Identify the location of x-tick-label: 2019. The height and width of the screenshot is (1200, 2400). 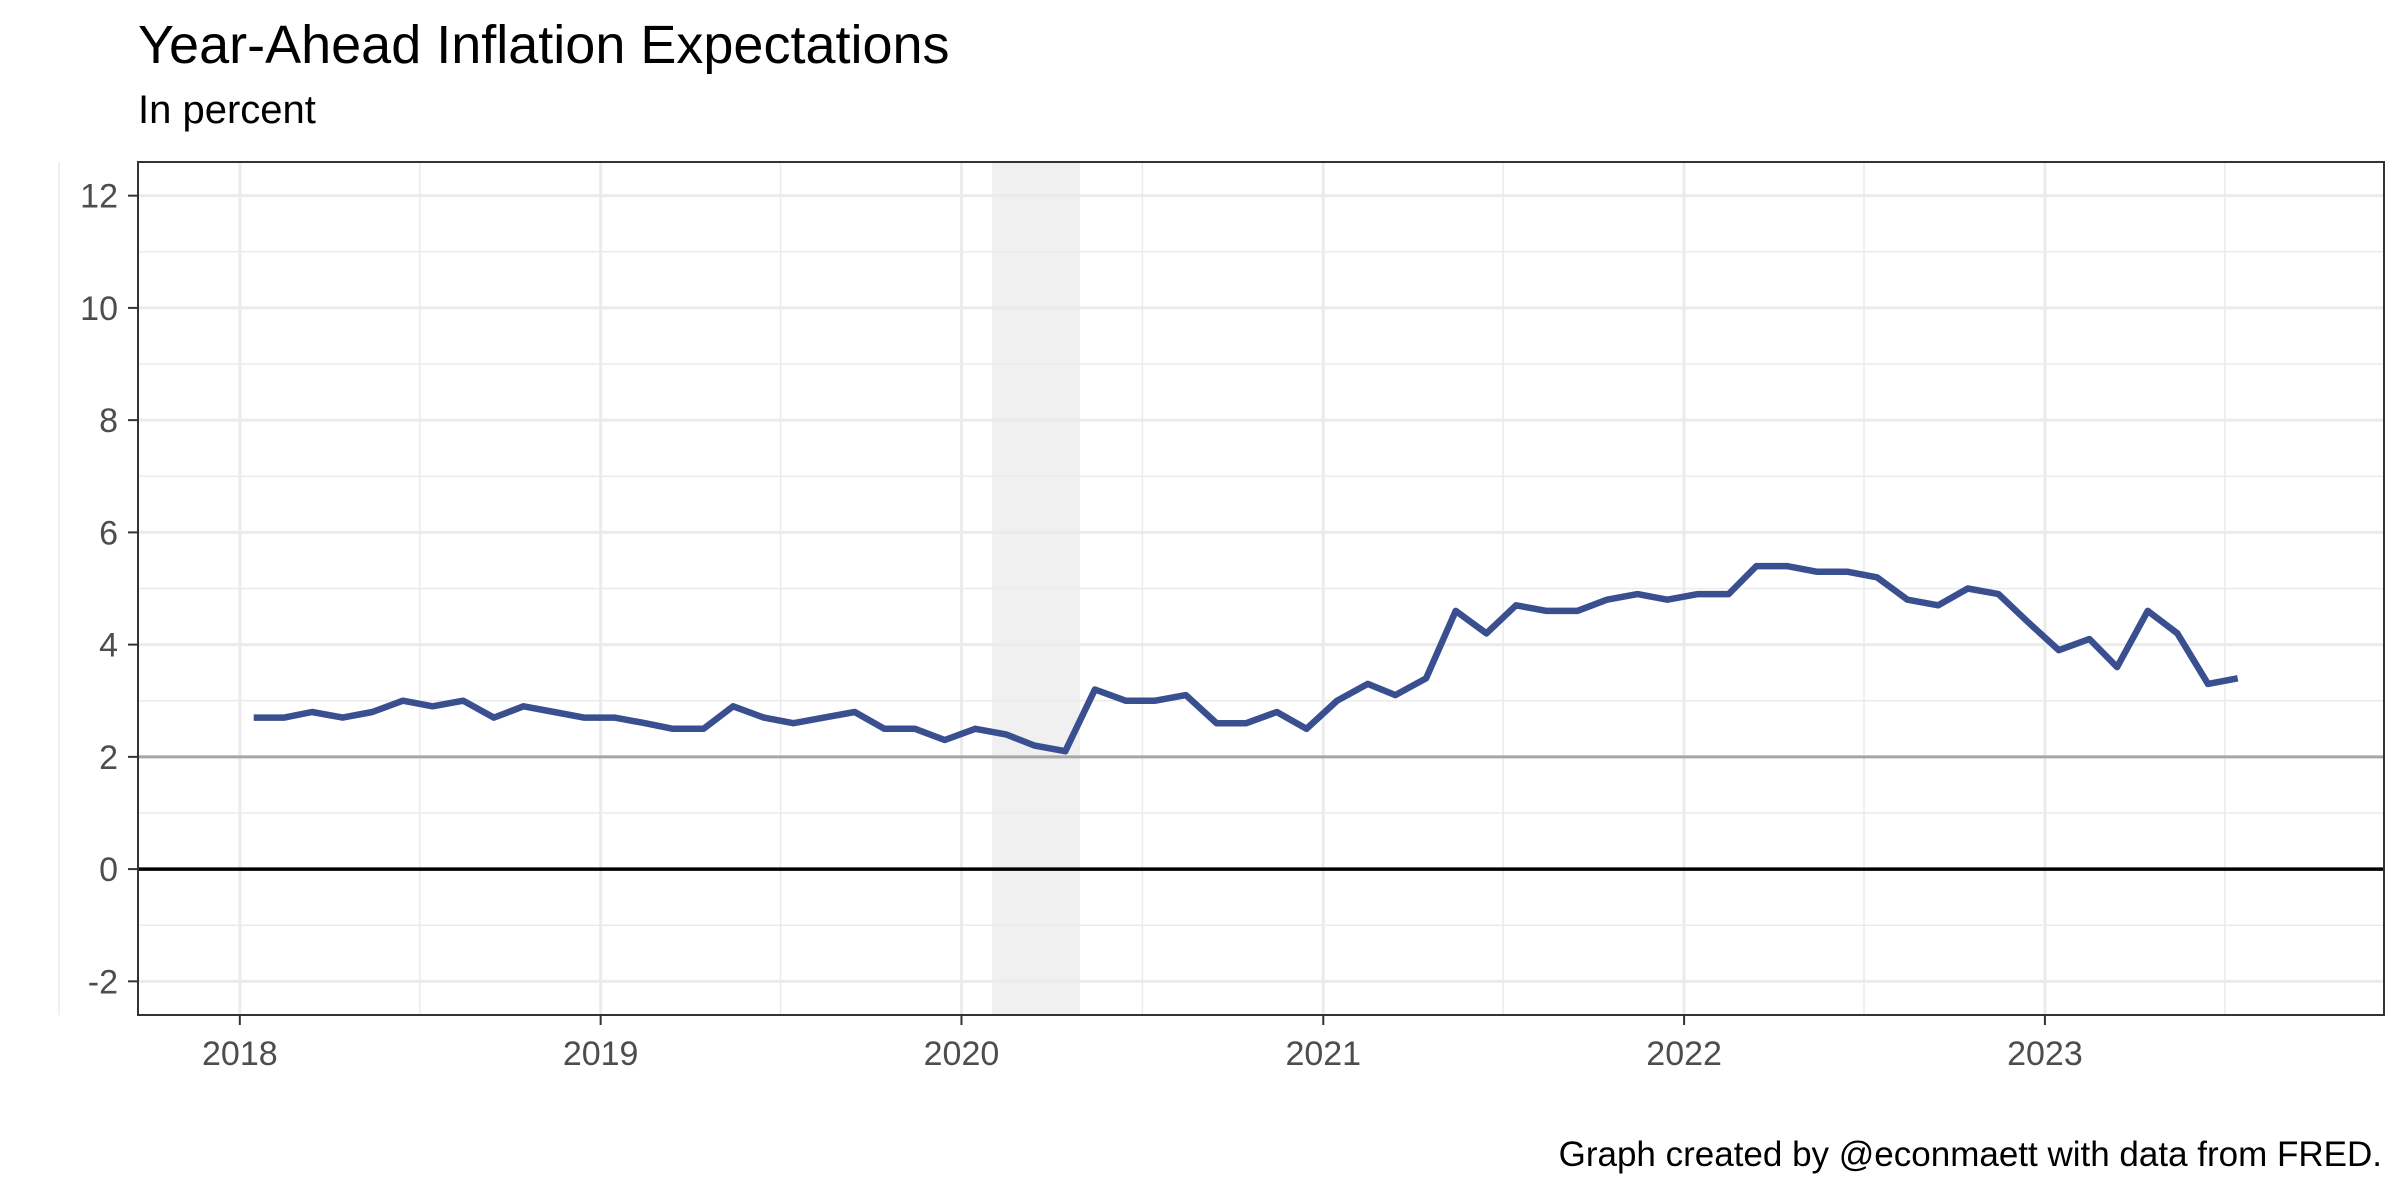
(601, 1054).